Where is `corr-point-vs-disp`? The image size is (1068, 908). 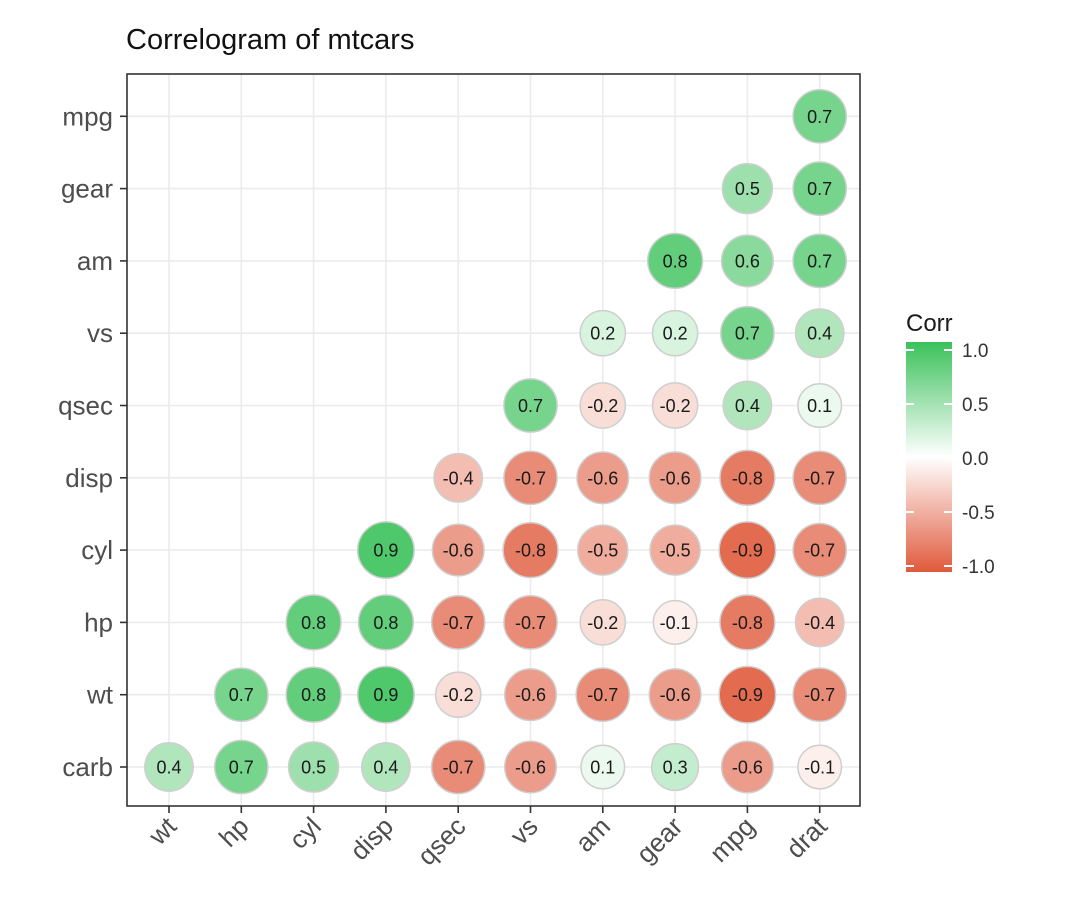
corr-point-vs-disp is located at coordinates (530, 478).